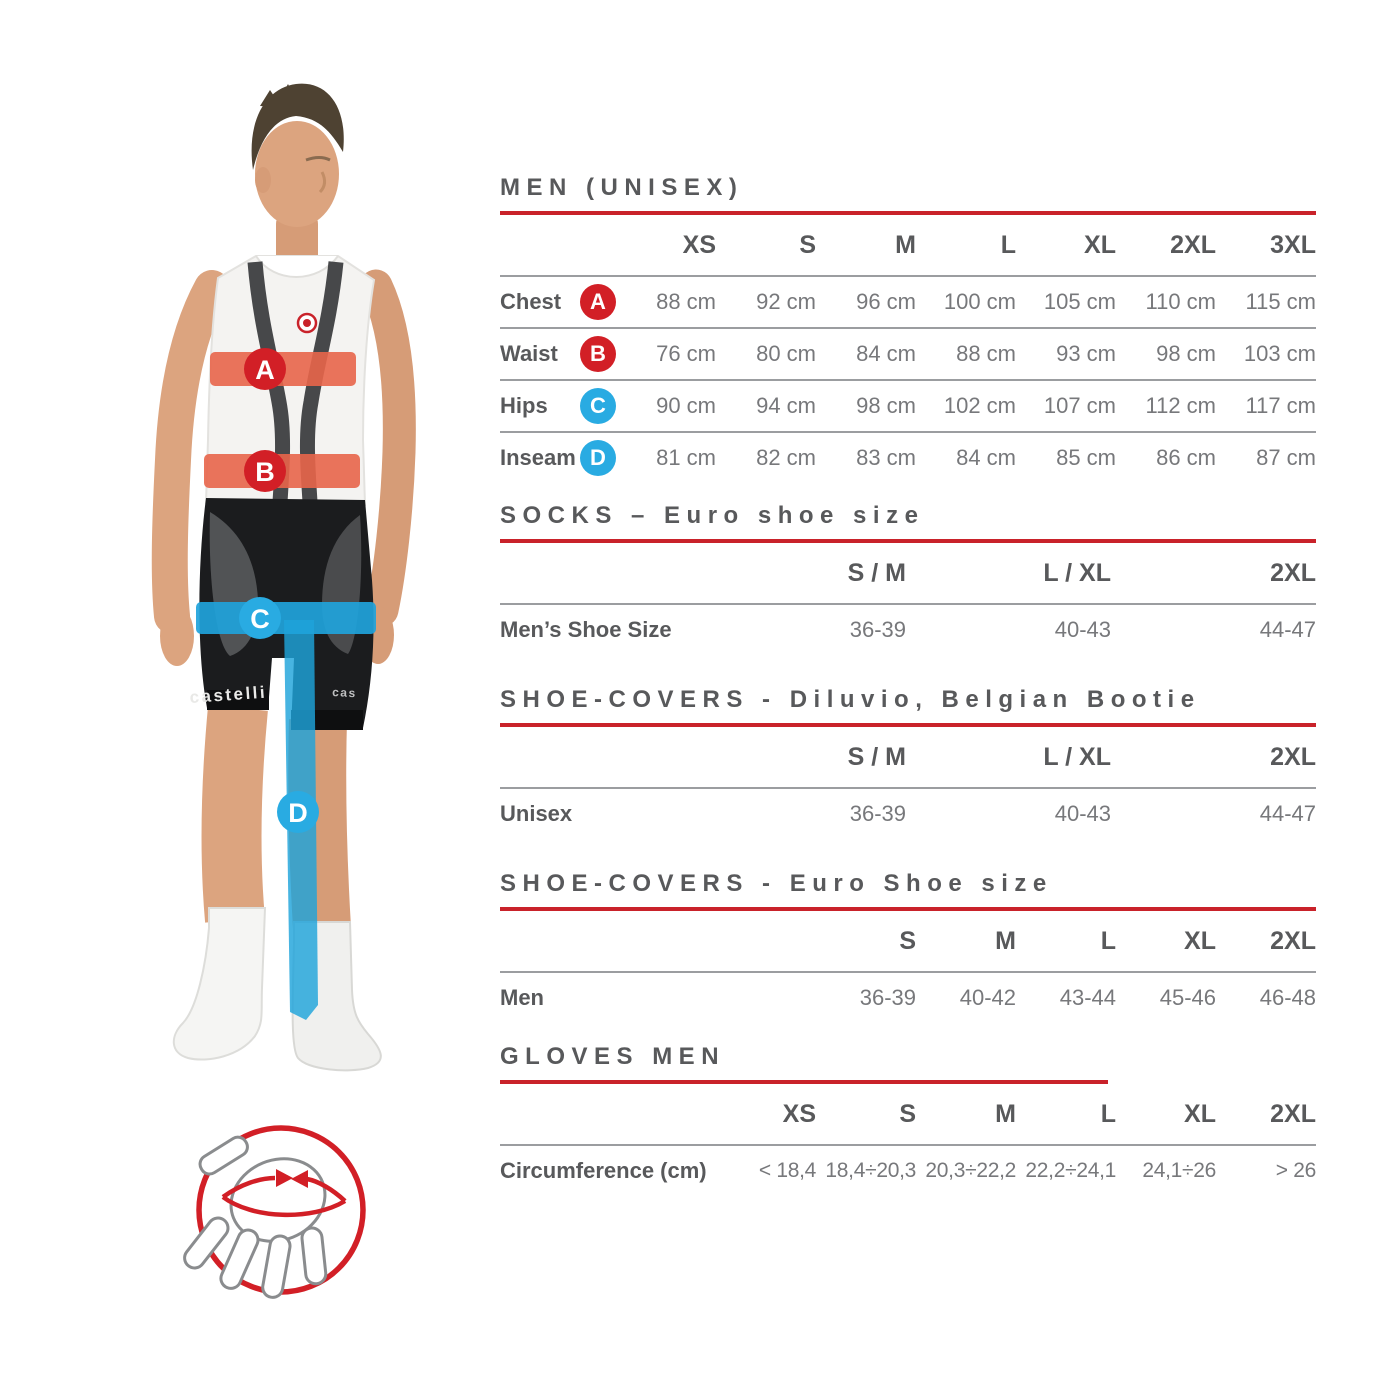 This screenshot has width=1400, height=1400. I want to click on marker-d-badge, so click(298, 812).